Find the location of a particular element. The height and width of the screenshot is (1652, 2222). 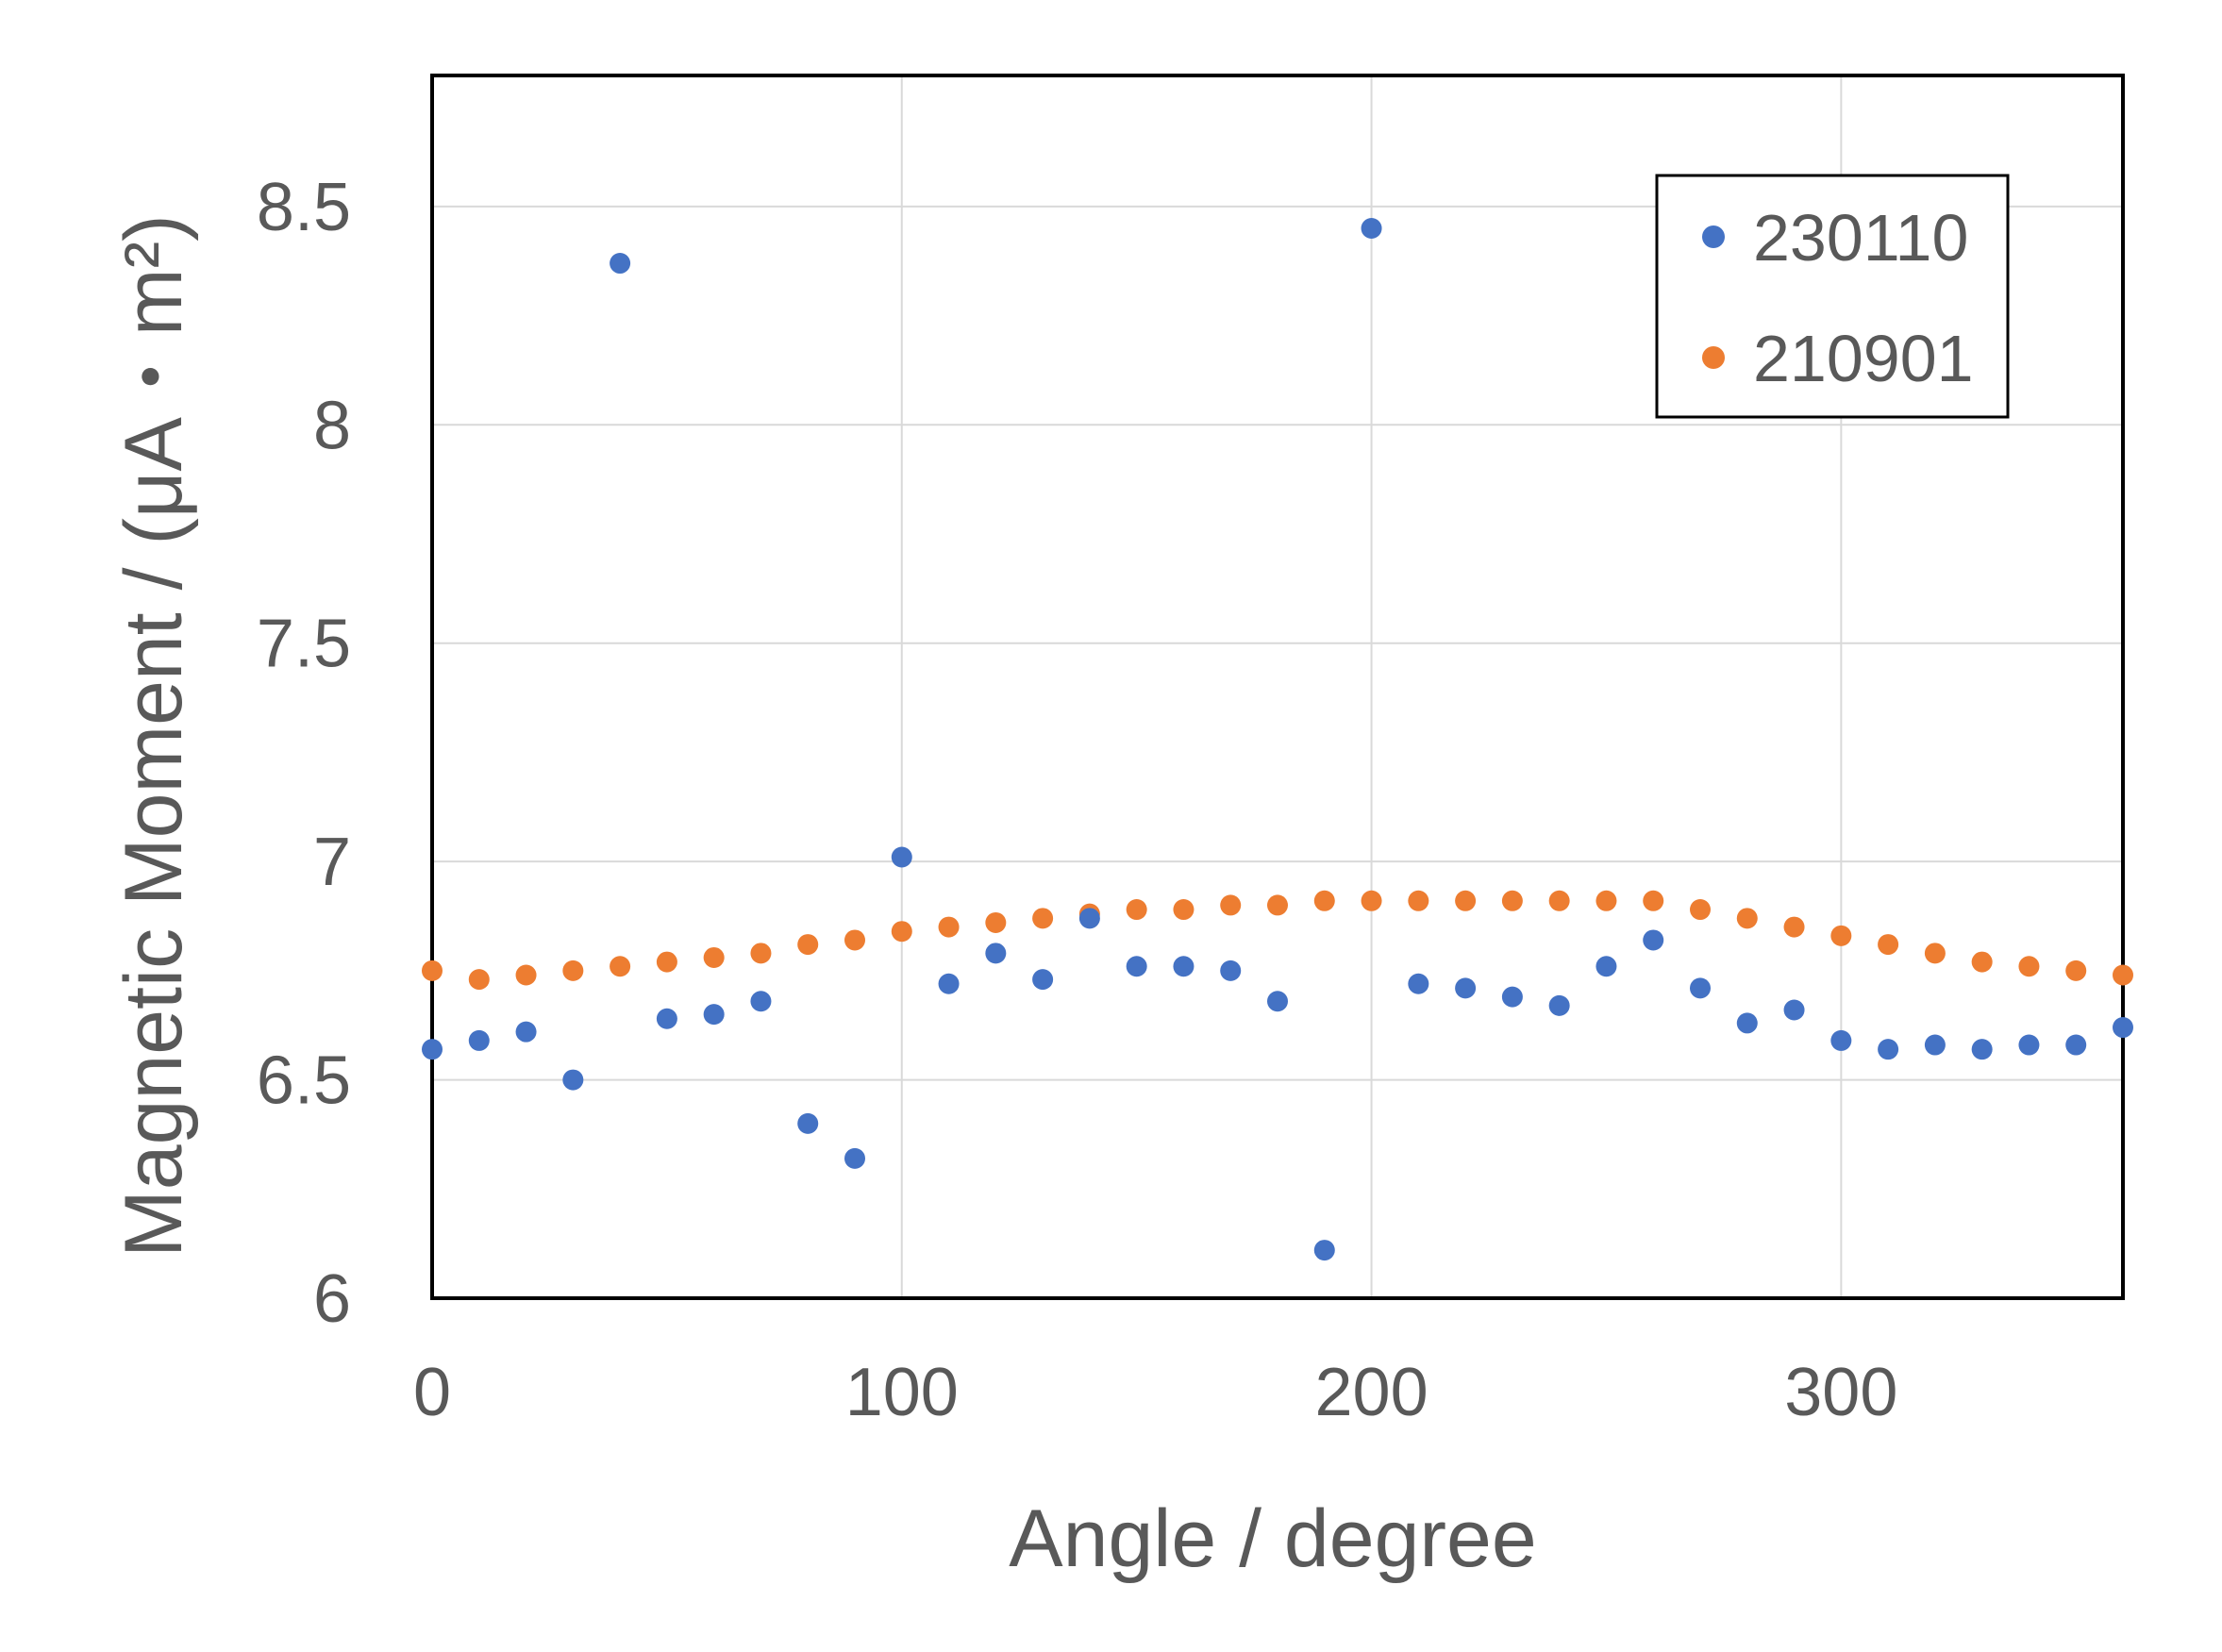

y-tick-label: 6 is located at coordinates (332, 1299).